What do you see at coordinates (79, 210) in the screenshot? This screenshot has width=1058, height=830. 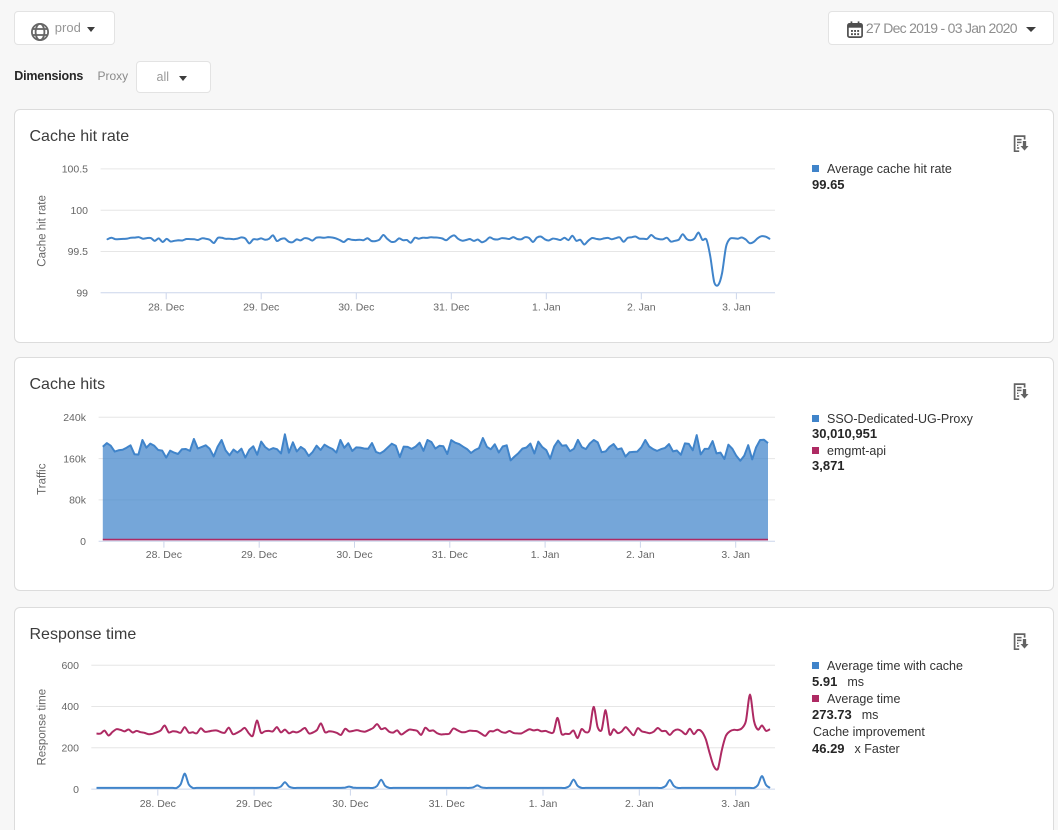 I see `svg-text: 100` at bounding box center [79, 210].